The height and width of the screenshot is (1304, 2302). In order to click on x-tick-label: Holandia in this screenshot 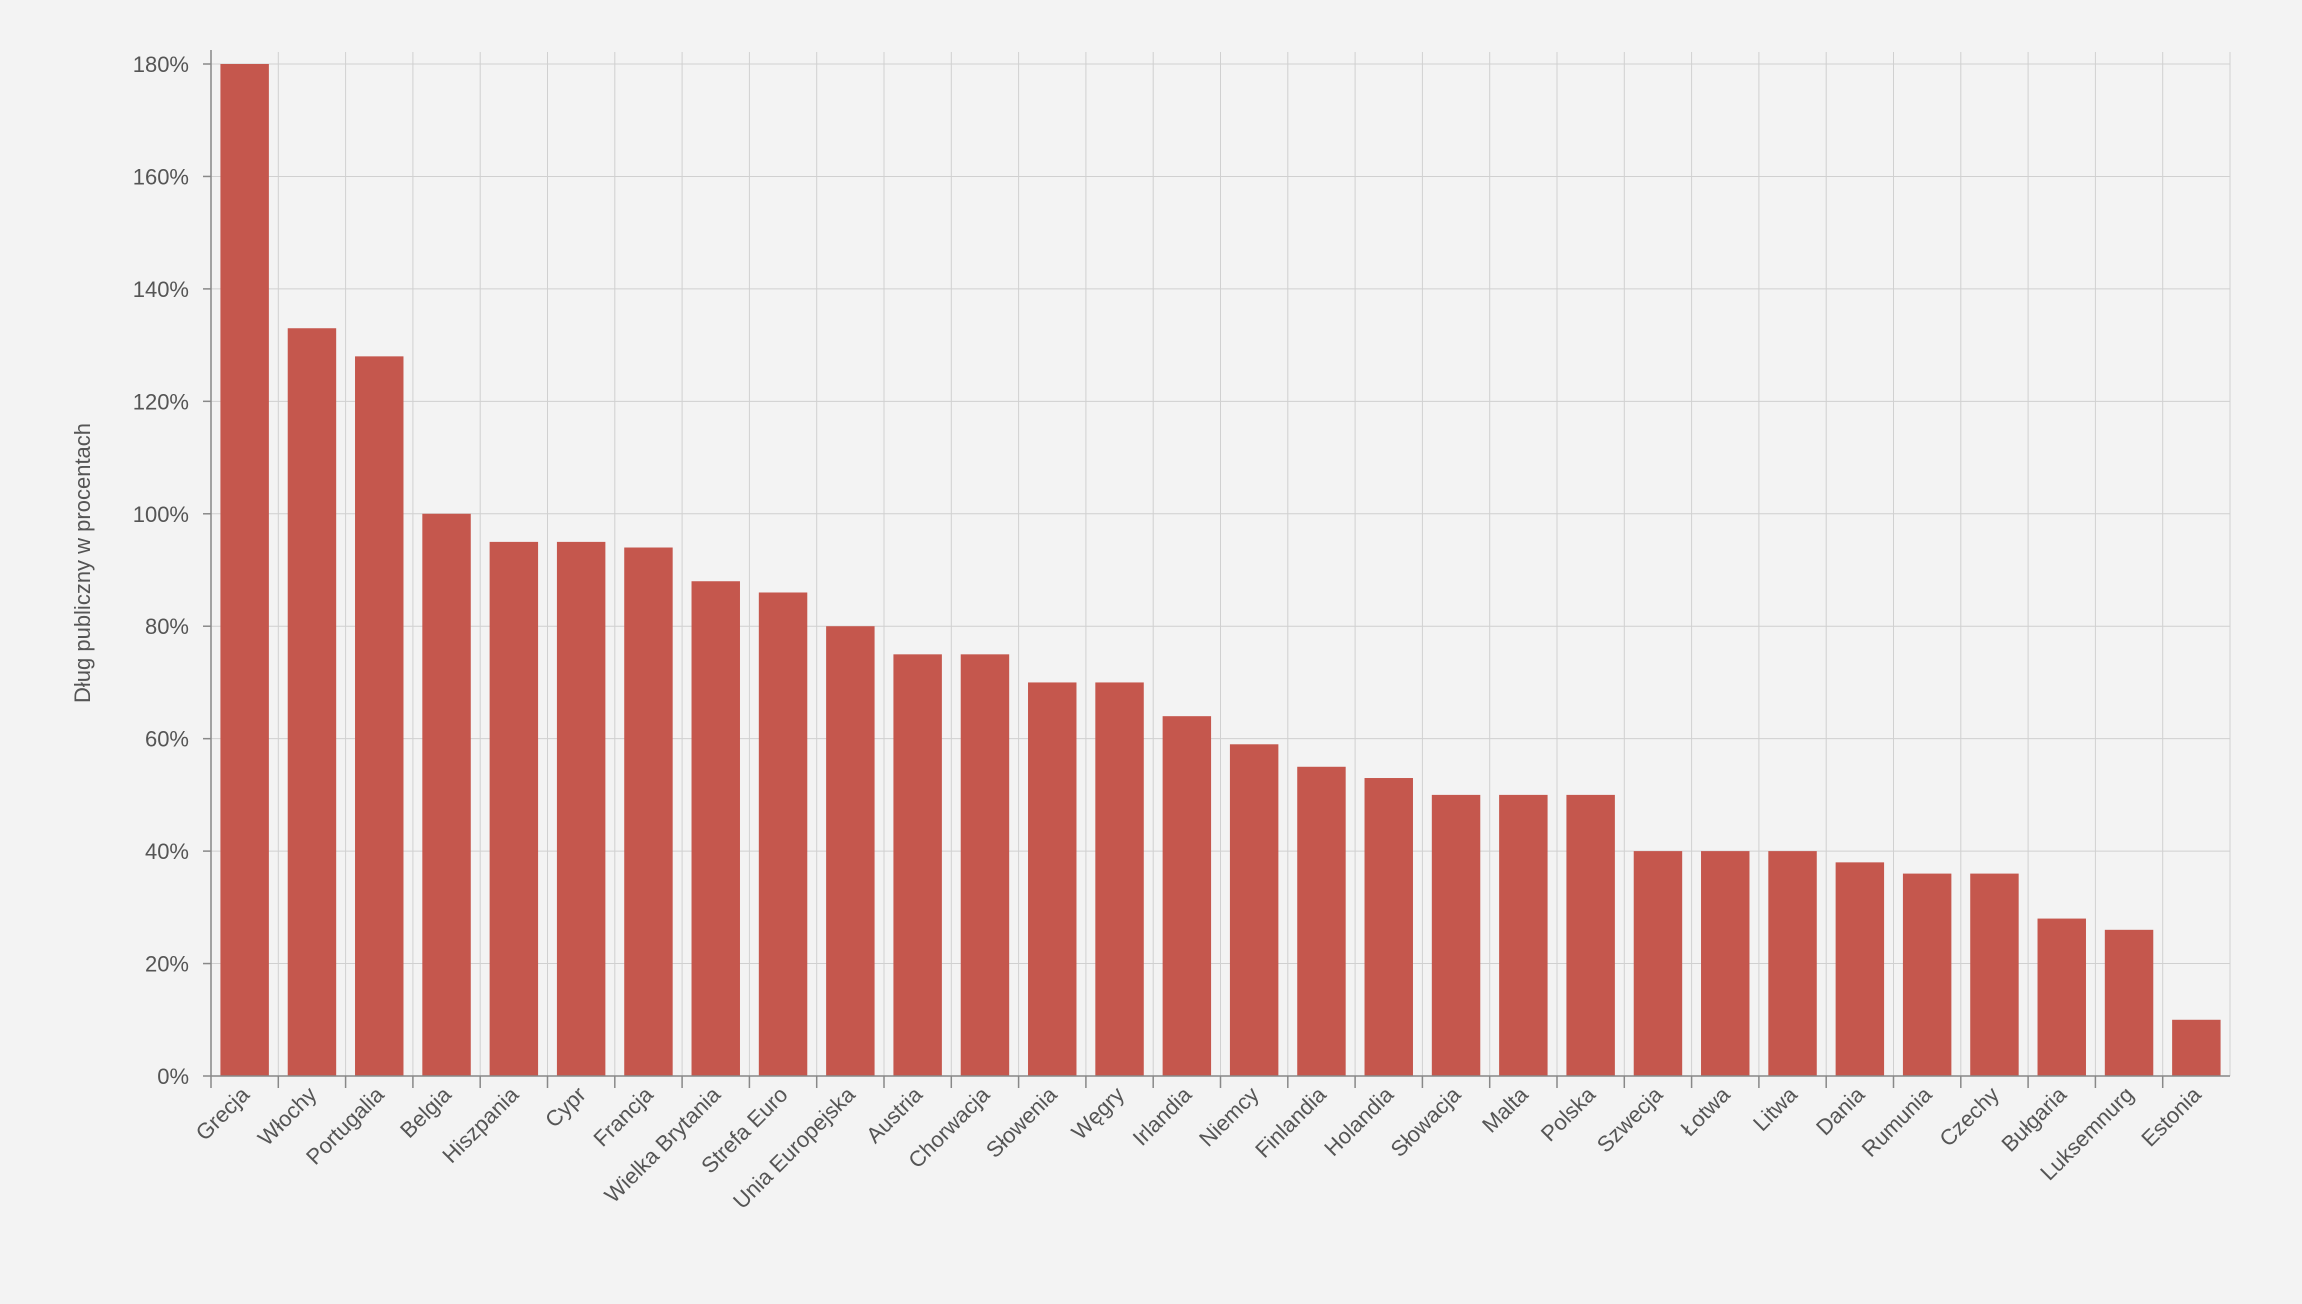, I will do `click(1359, 1121)`.